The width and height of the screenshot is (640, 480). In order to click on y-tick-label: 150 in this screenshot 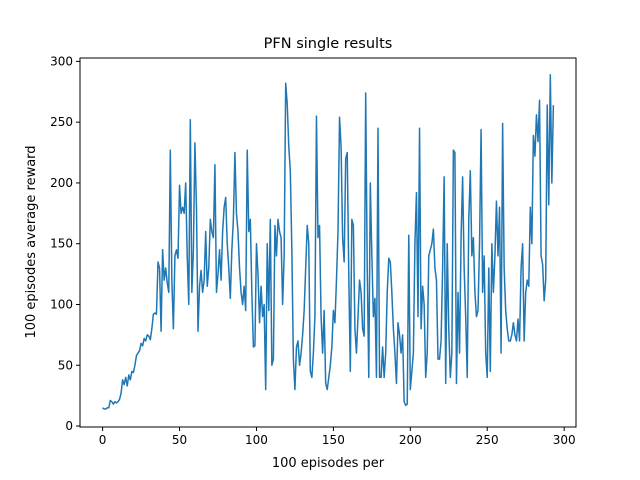, I will do `click(61, 244)`.